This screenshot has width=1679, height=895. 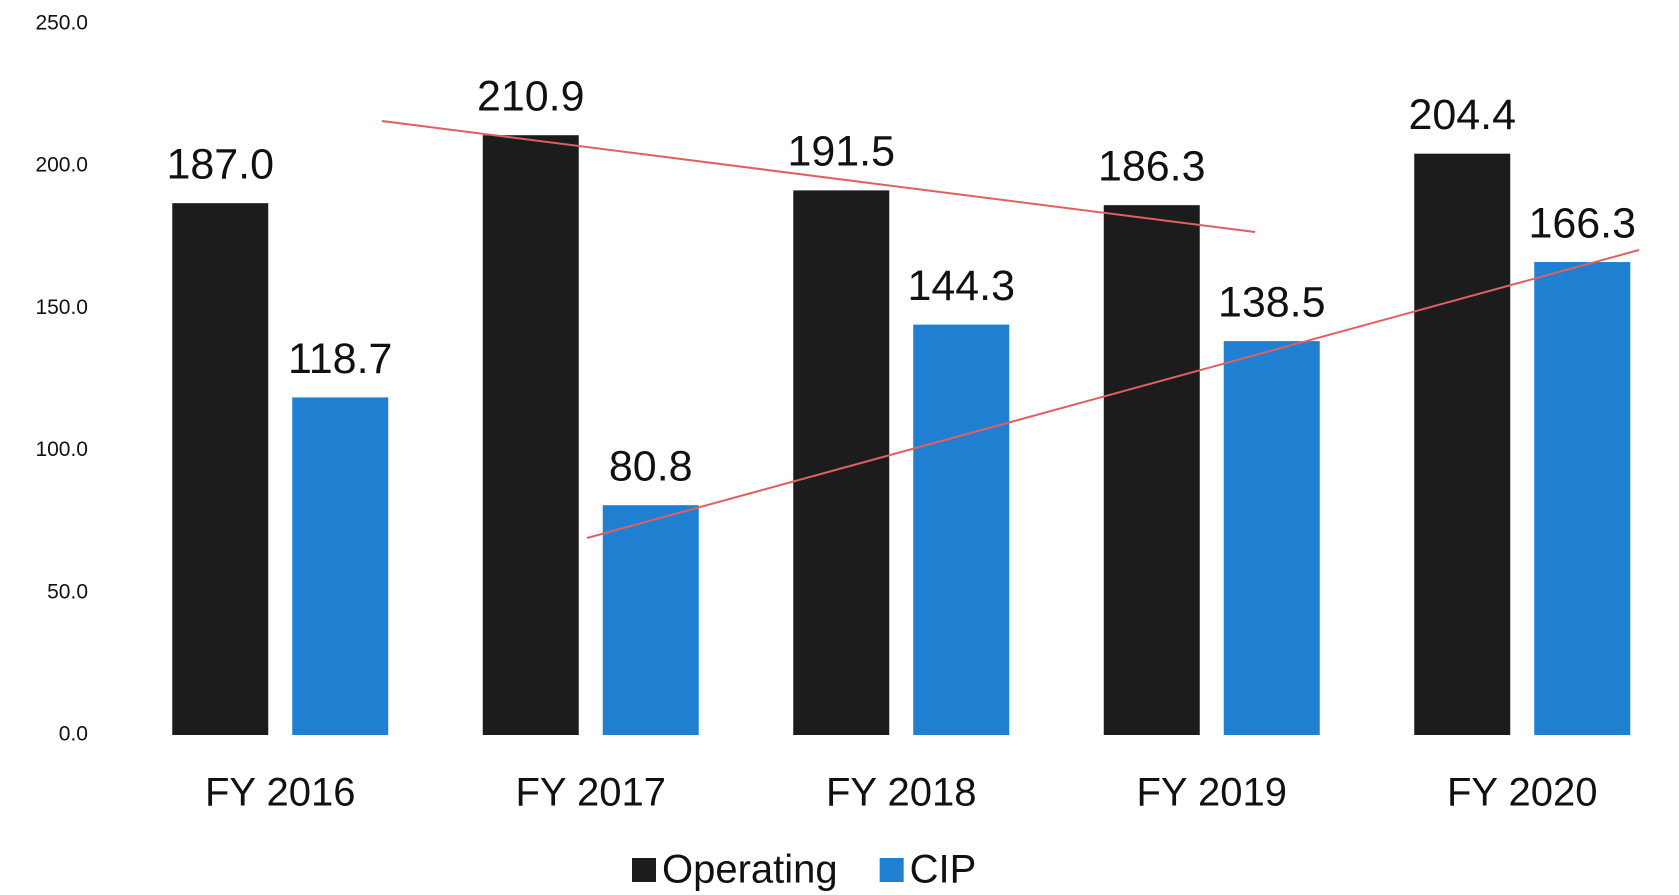 What do you see at coordinates (1212, 793) in the screenshot?
I see `x-tick-label: FY 2019` at bounding box center [1212, 793].